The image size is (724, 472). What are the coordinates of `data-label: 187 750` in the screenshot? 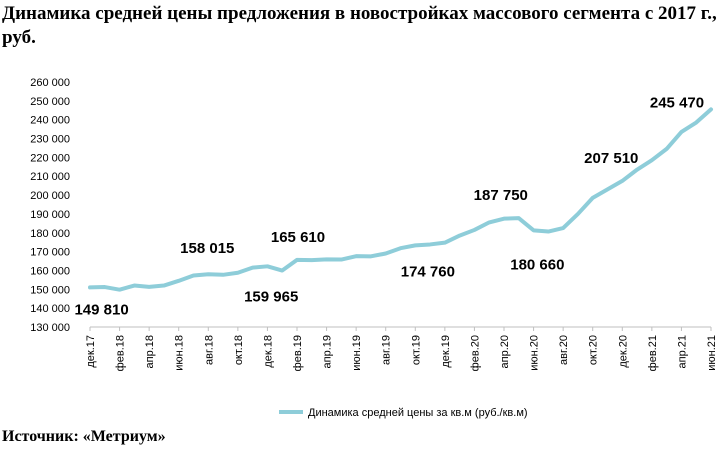 It's located at (501, 195).